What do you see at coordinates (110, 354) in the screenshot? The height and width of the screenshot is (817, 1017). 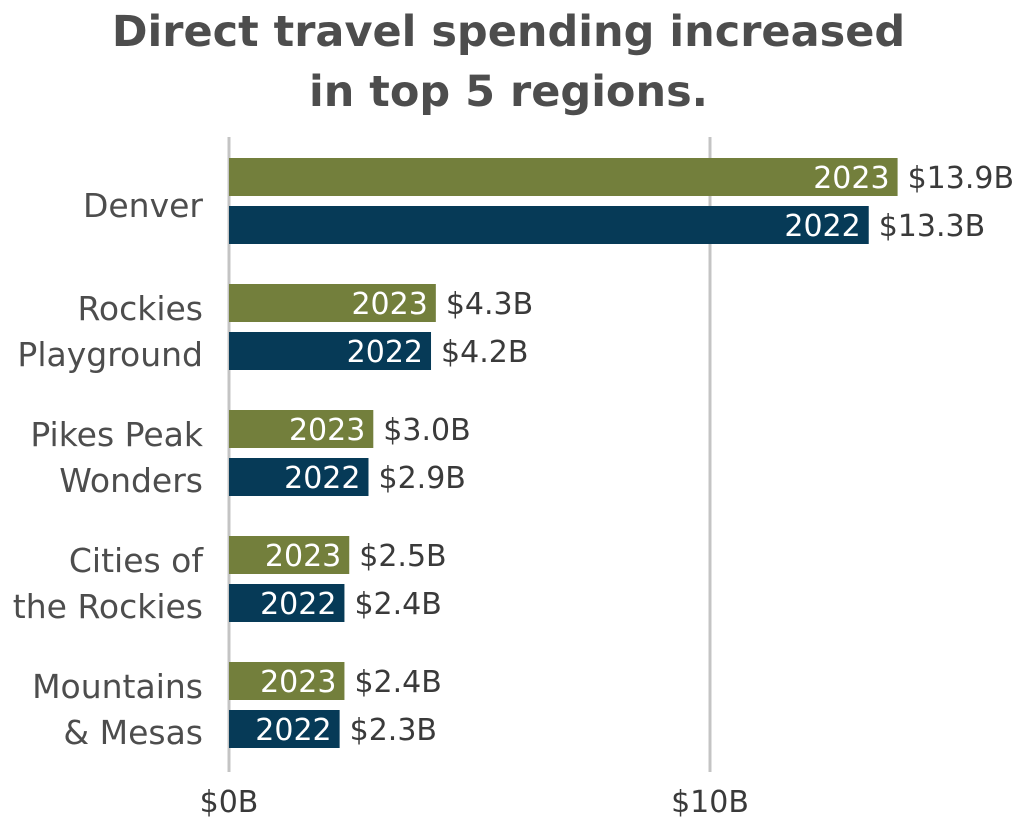 I see `category-label: Playground` at bounding box center [110, 354].